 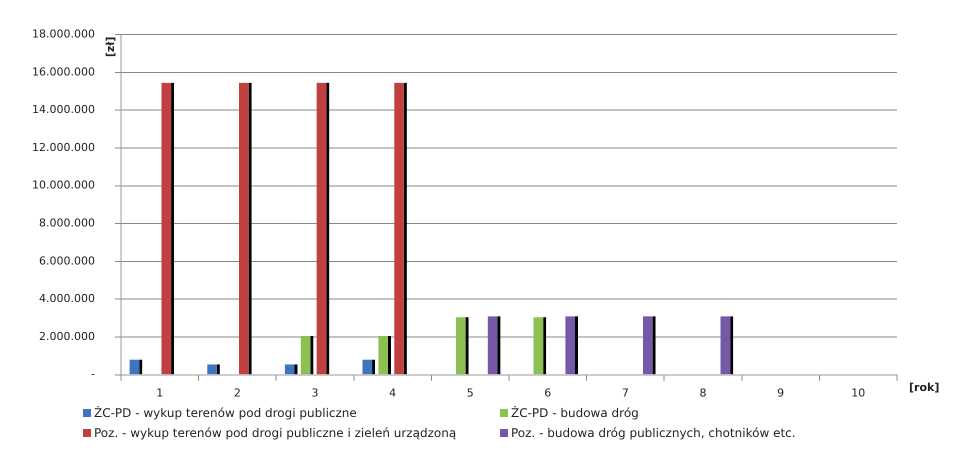 What do you see at coordinates (160, 393) in the screenshot?
I see `x-tick-label: 1` at bounding box center [160, 393].